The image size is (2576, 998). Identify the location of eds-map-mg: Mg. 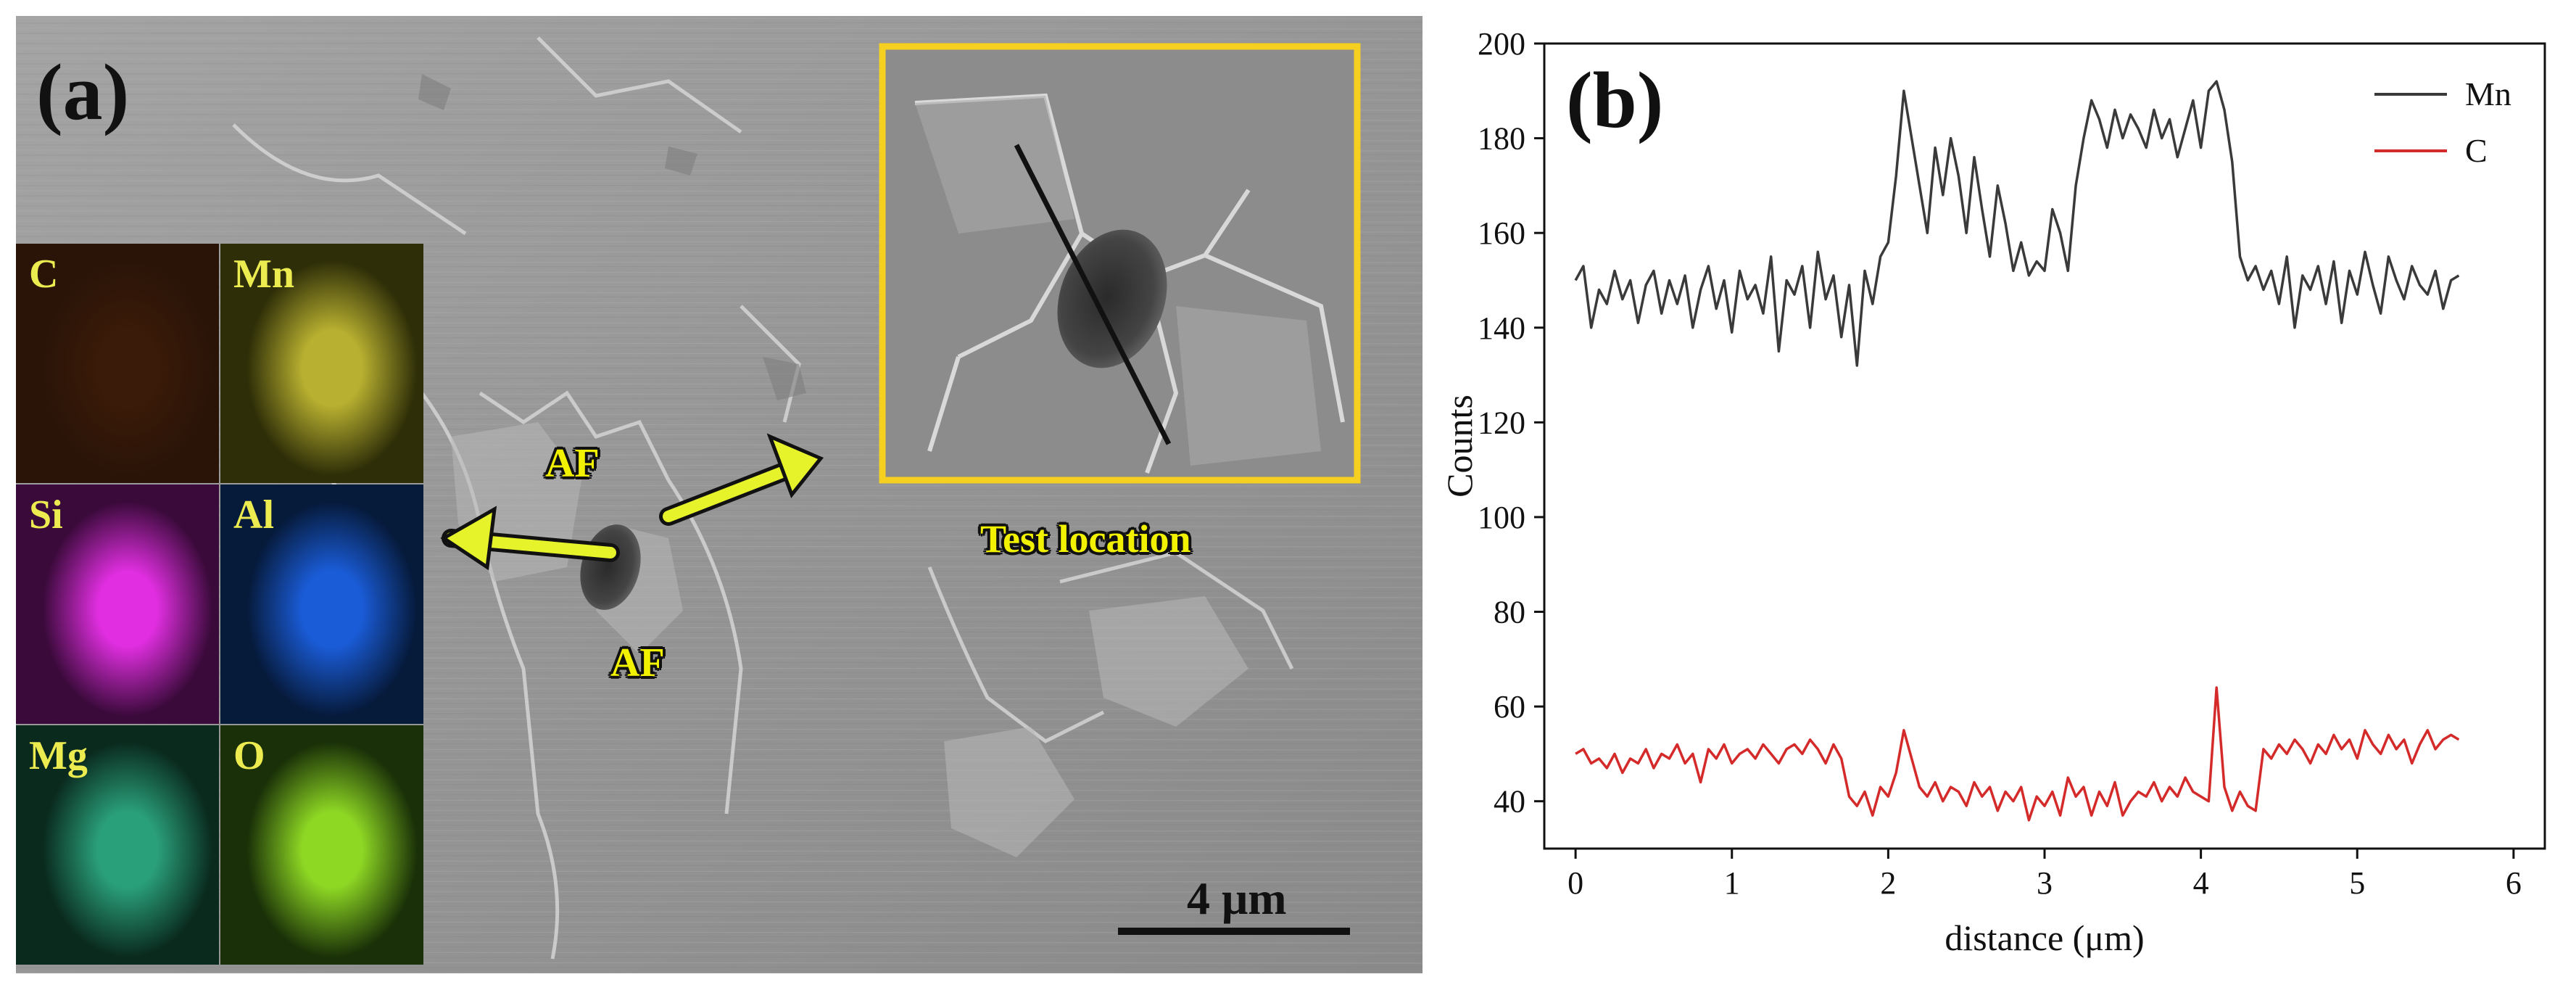
(117, 845).